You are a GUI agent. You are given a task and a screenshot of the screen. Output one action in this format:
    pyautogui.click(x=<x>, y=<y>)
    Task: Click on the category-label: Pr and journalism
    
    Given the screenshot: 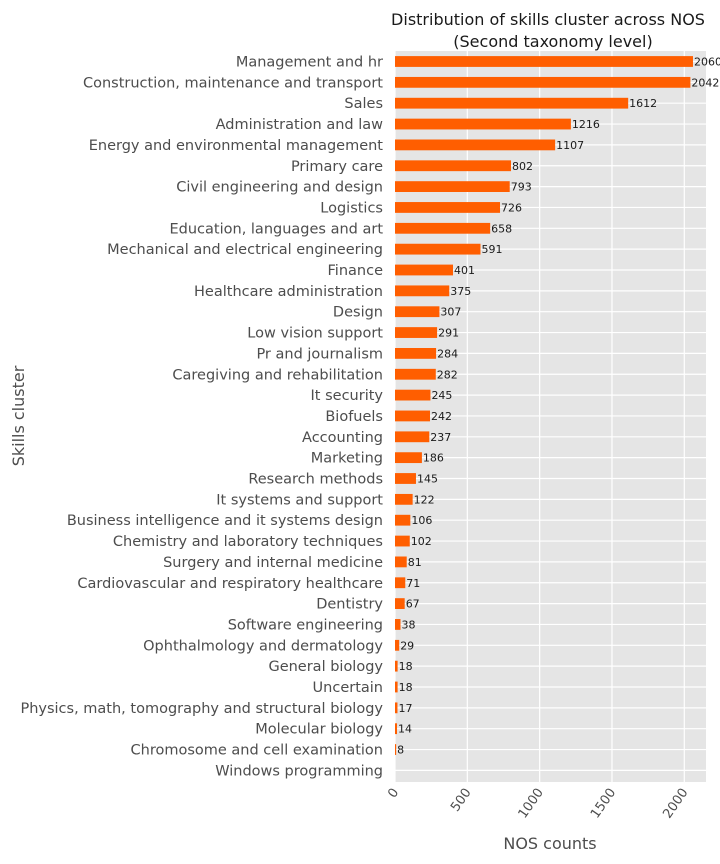 What is the action you would take?
    pyautogui.click(x=319, y=354)
    